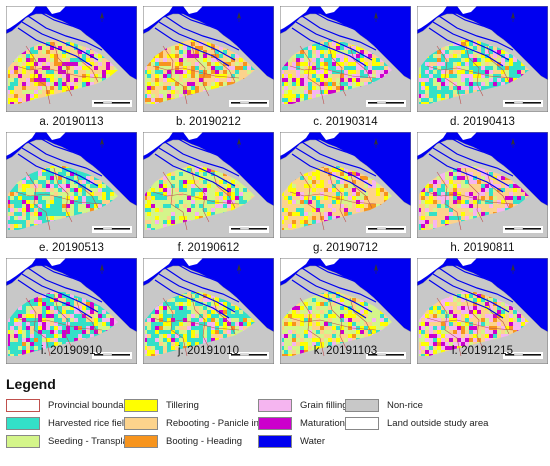 This screenshot has width=550, height=466. What do you see at coordinates (63, 321) in the screenshot?
I see `provincial-boundary` at bounding box center [63, 321].